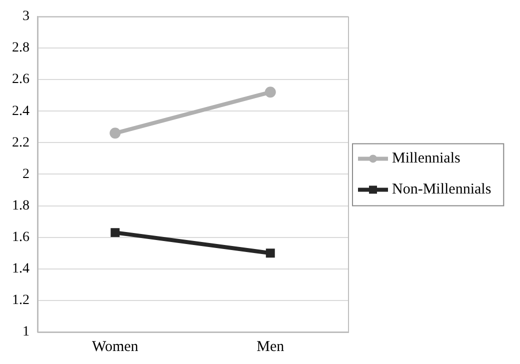 This screenshot has height=364, width=520. I want to click on legend-label: Non-Millennials, so click(442, 190).